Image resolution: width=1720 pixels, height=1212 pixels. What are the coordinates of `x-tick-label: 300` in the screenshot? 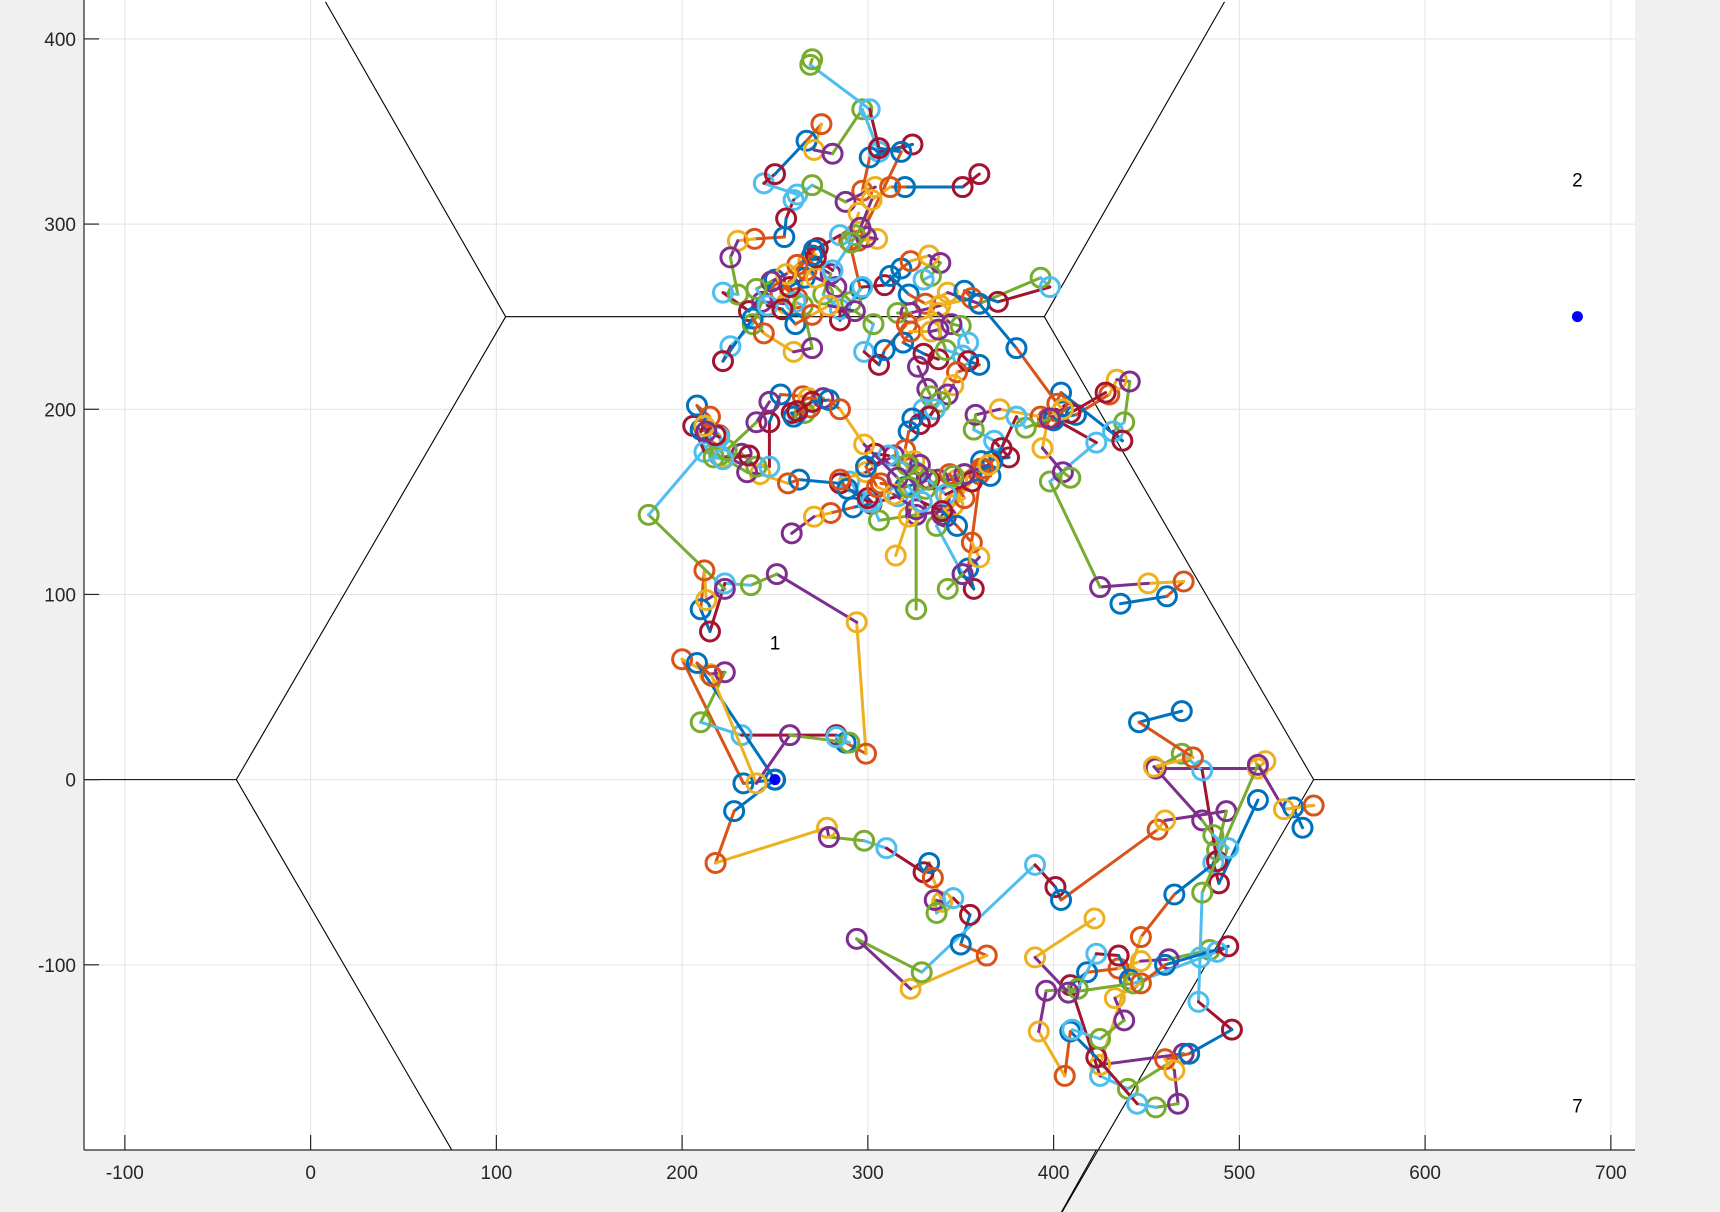 It's located at (868, 1173).